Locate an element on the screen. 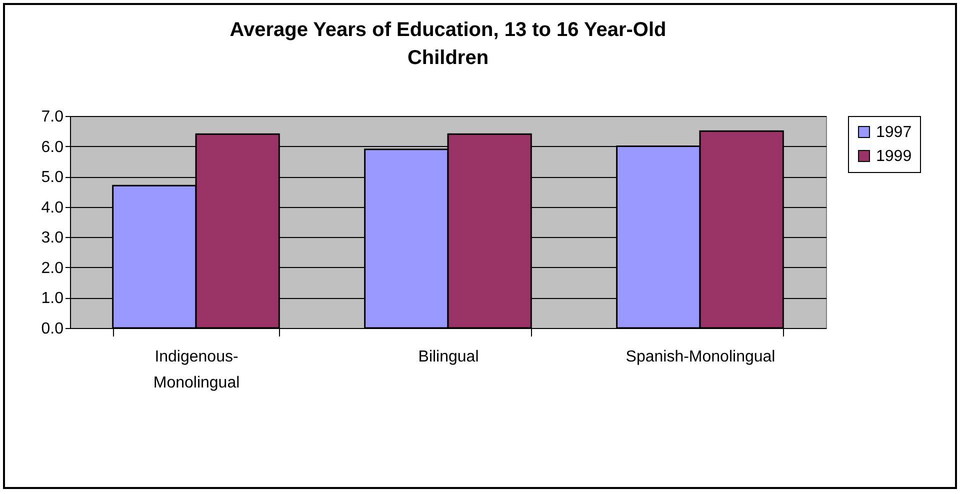 This screenshot has height=494, width=962. legend-label: 1999 is located at coordinates (894, 156).